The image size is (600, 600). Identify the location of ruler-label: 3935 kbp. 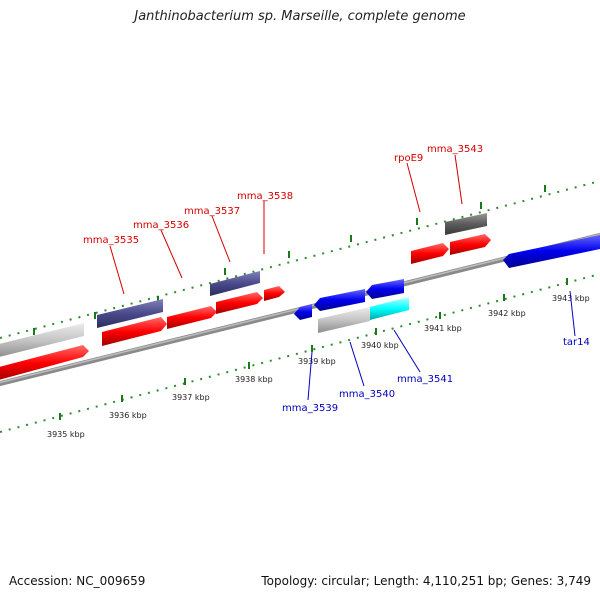
(66, 434).